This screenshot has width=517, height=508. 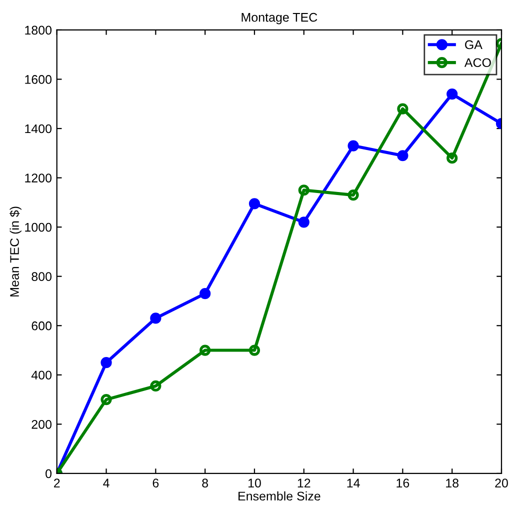 I want to click on y-tick-label: 1000, so click(x=38, y=227).